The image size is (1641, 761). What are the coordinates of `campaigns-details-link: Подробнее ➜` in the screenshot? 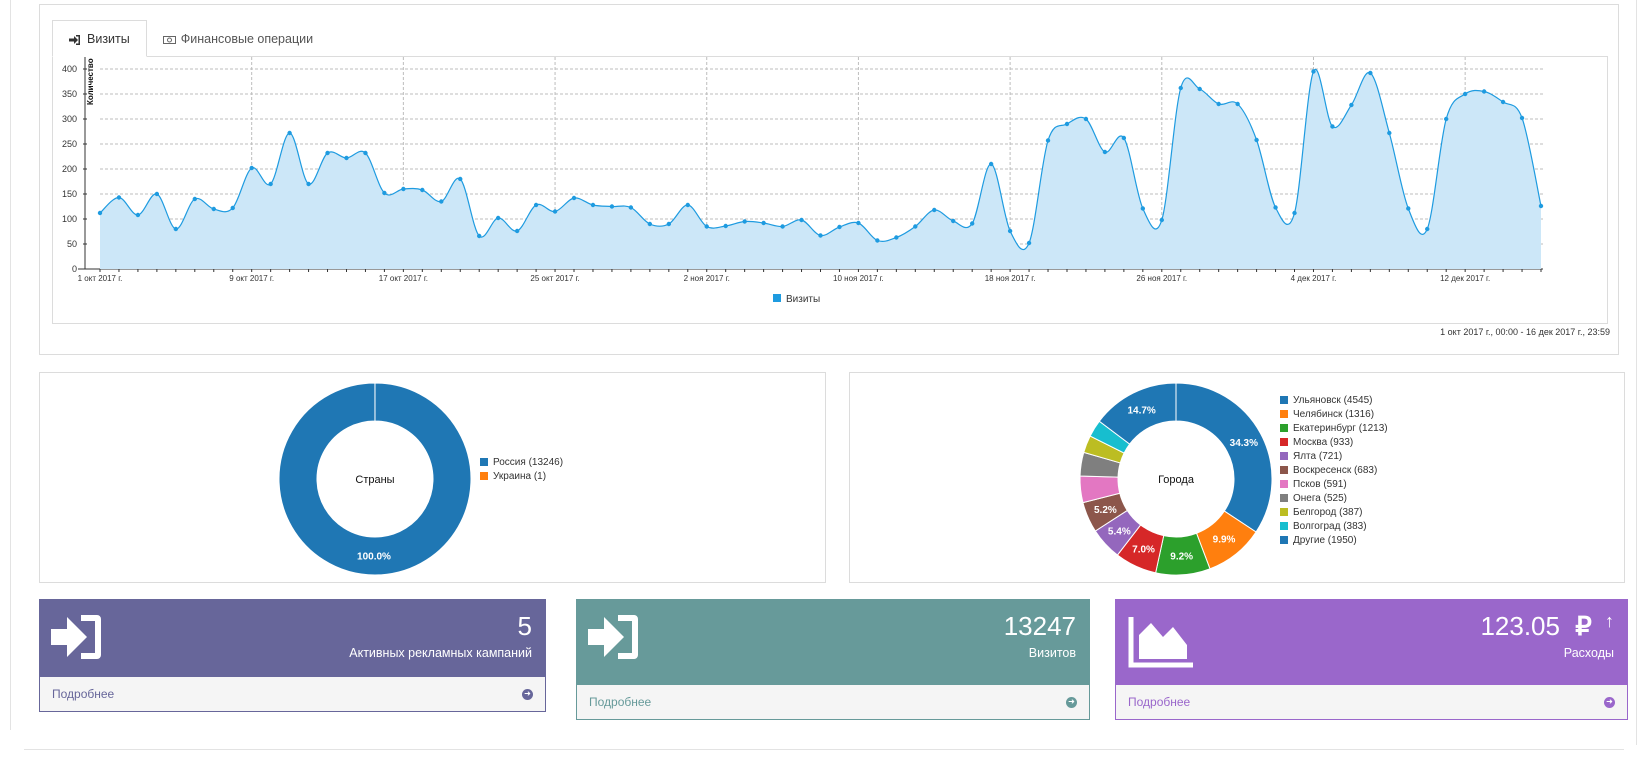 It's located at (292, 694).